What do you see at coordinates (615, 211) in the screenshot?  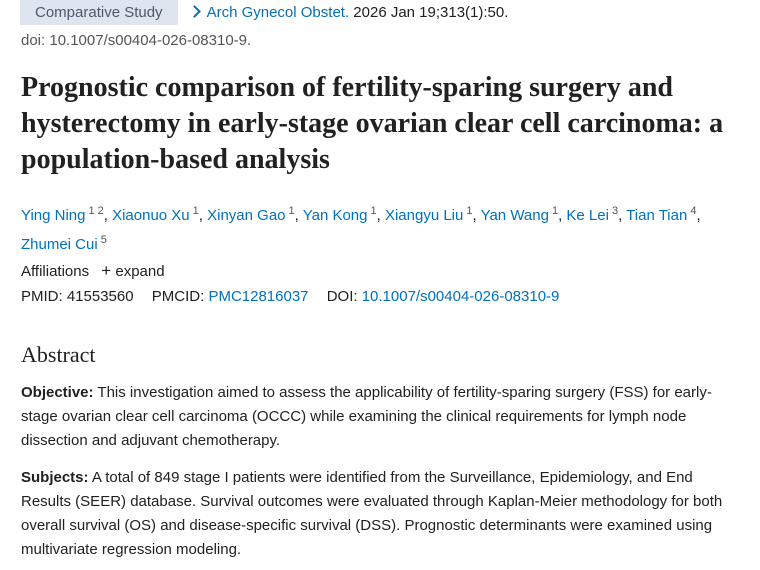 I see `affiliation-number: 3` at bounding box center [615, 211].